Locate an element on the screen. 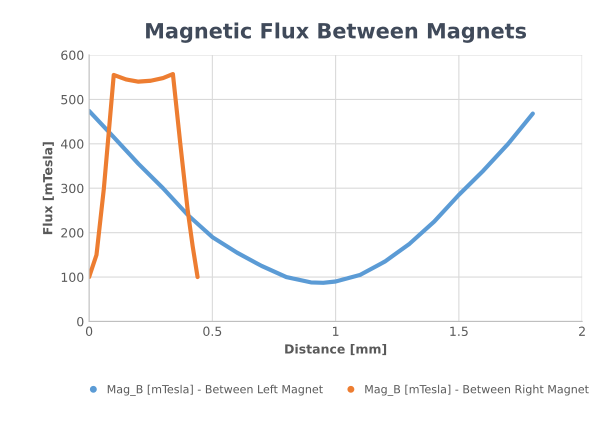 The height and width of the screenshot is (423, 594). y-tick-label: 300 is located at coordinates (72, 189).